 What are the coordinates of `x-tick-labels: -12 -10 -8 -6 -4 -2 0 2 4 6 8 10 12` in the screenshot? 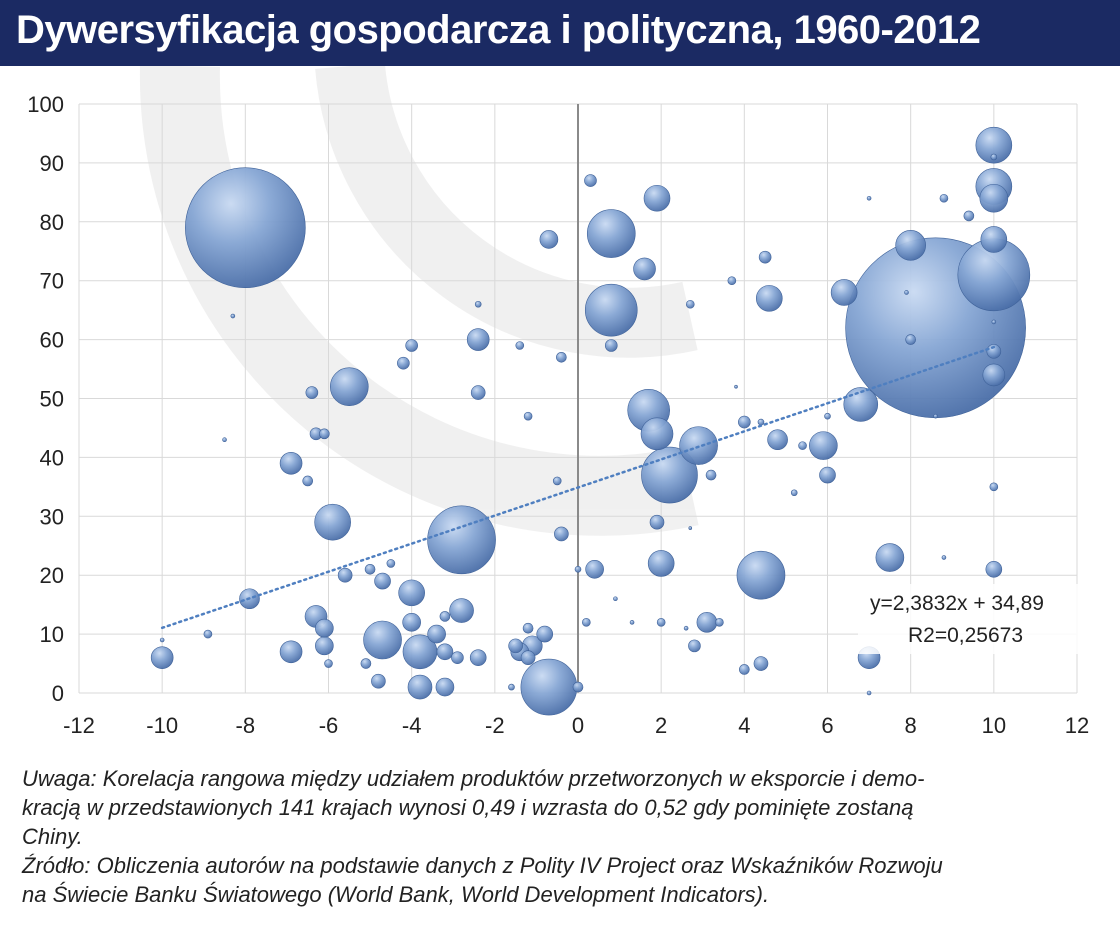 It's located at (576, 725).